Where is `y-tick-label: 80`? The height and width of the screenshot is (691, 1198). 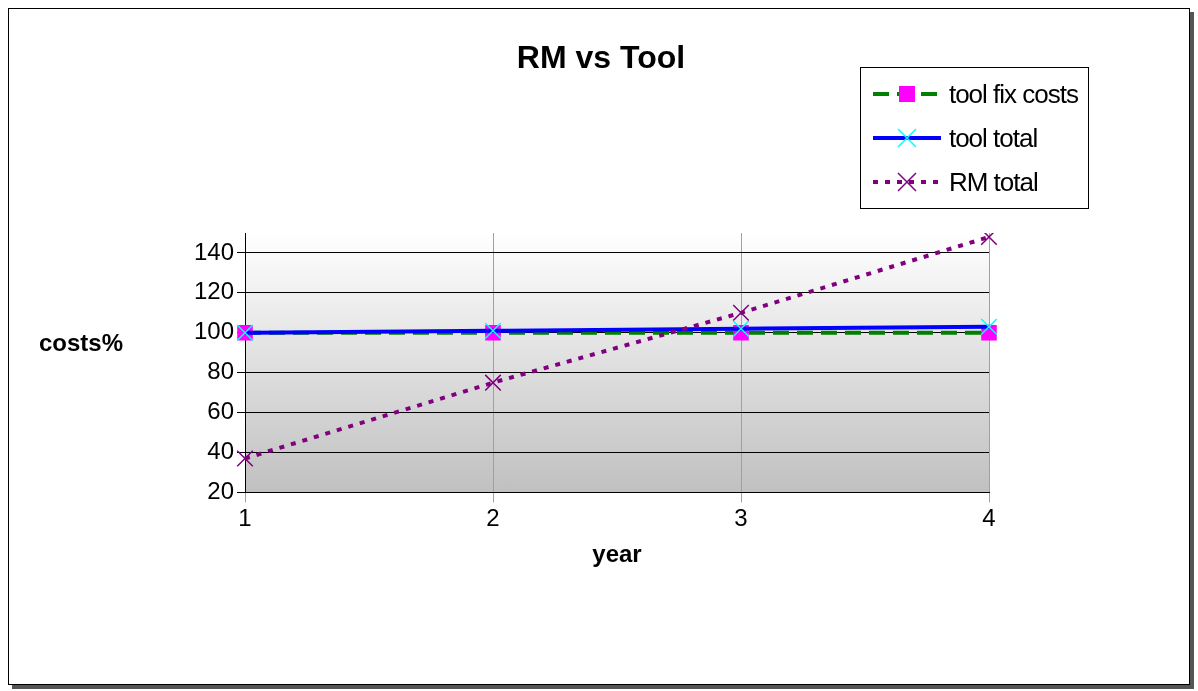
y-tick-label: 80 is located at coordinates (220, 371).